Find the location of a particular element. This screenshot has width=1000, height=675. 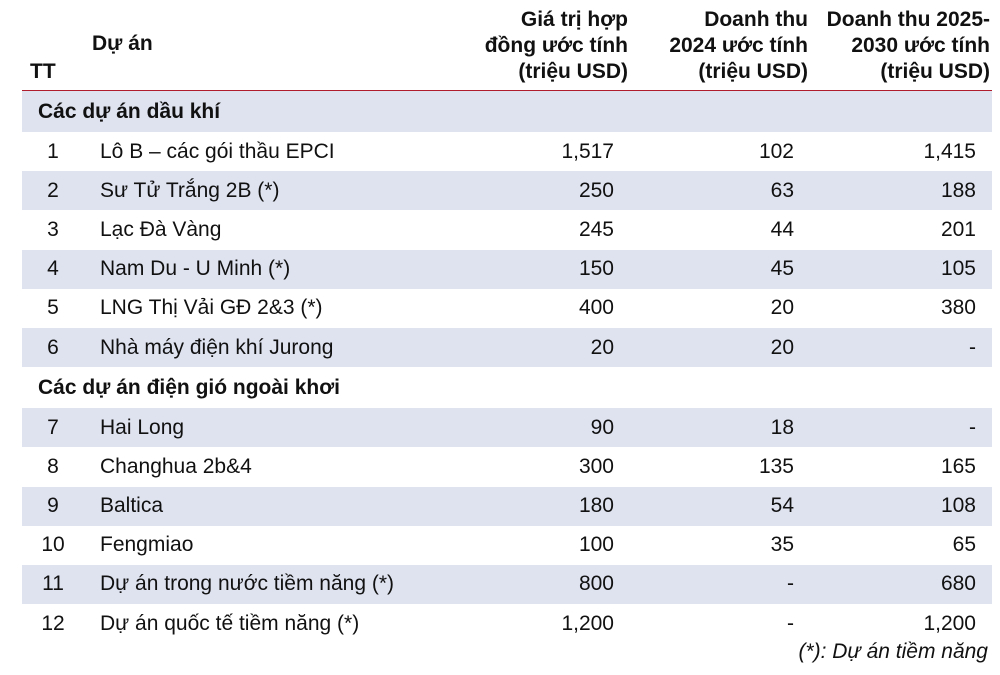

revenue-2025-2030: 188 is located at coordinates (901, 191).